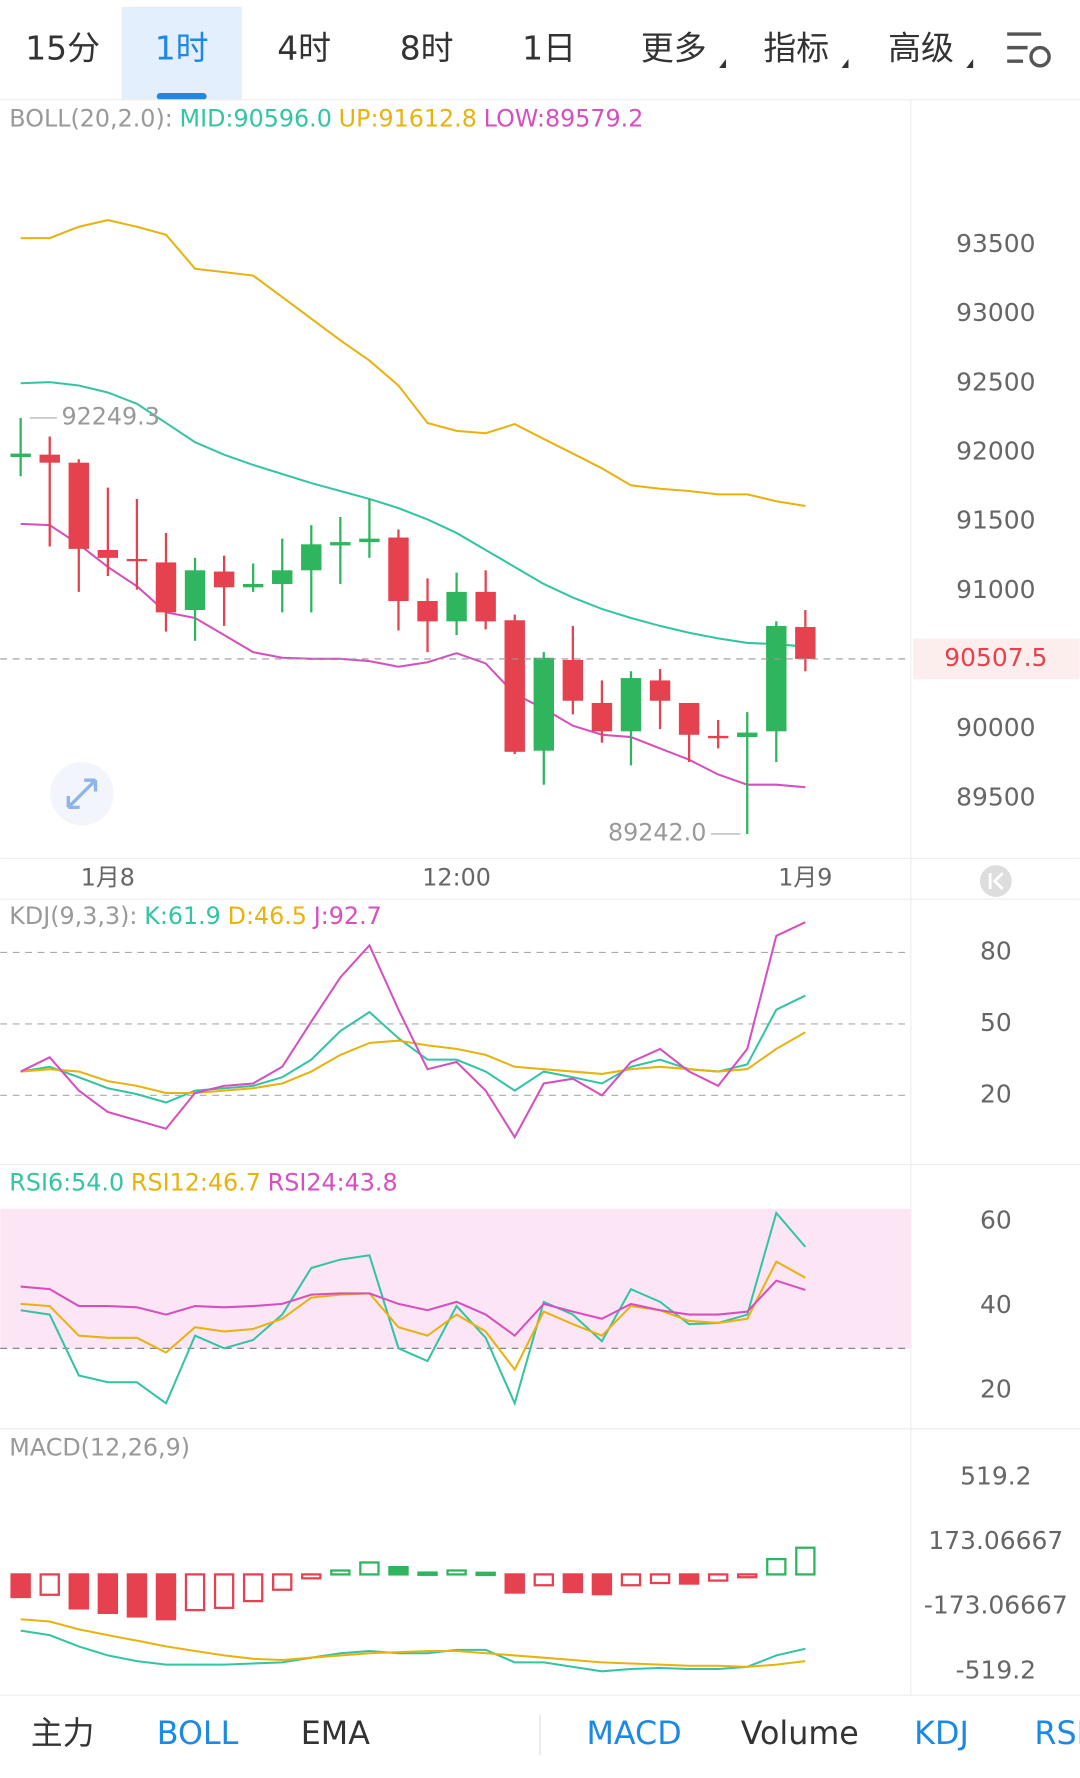  Describe the element at coordinates (347, 916) in the screenshot. I see `legend-item: J:92.7` at that location.